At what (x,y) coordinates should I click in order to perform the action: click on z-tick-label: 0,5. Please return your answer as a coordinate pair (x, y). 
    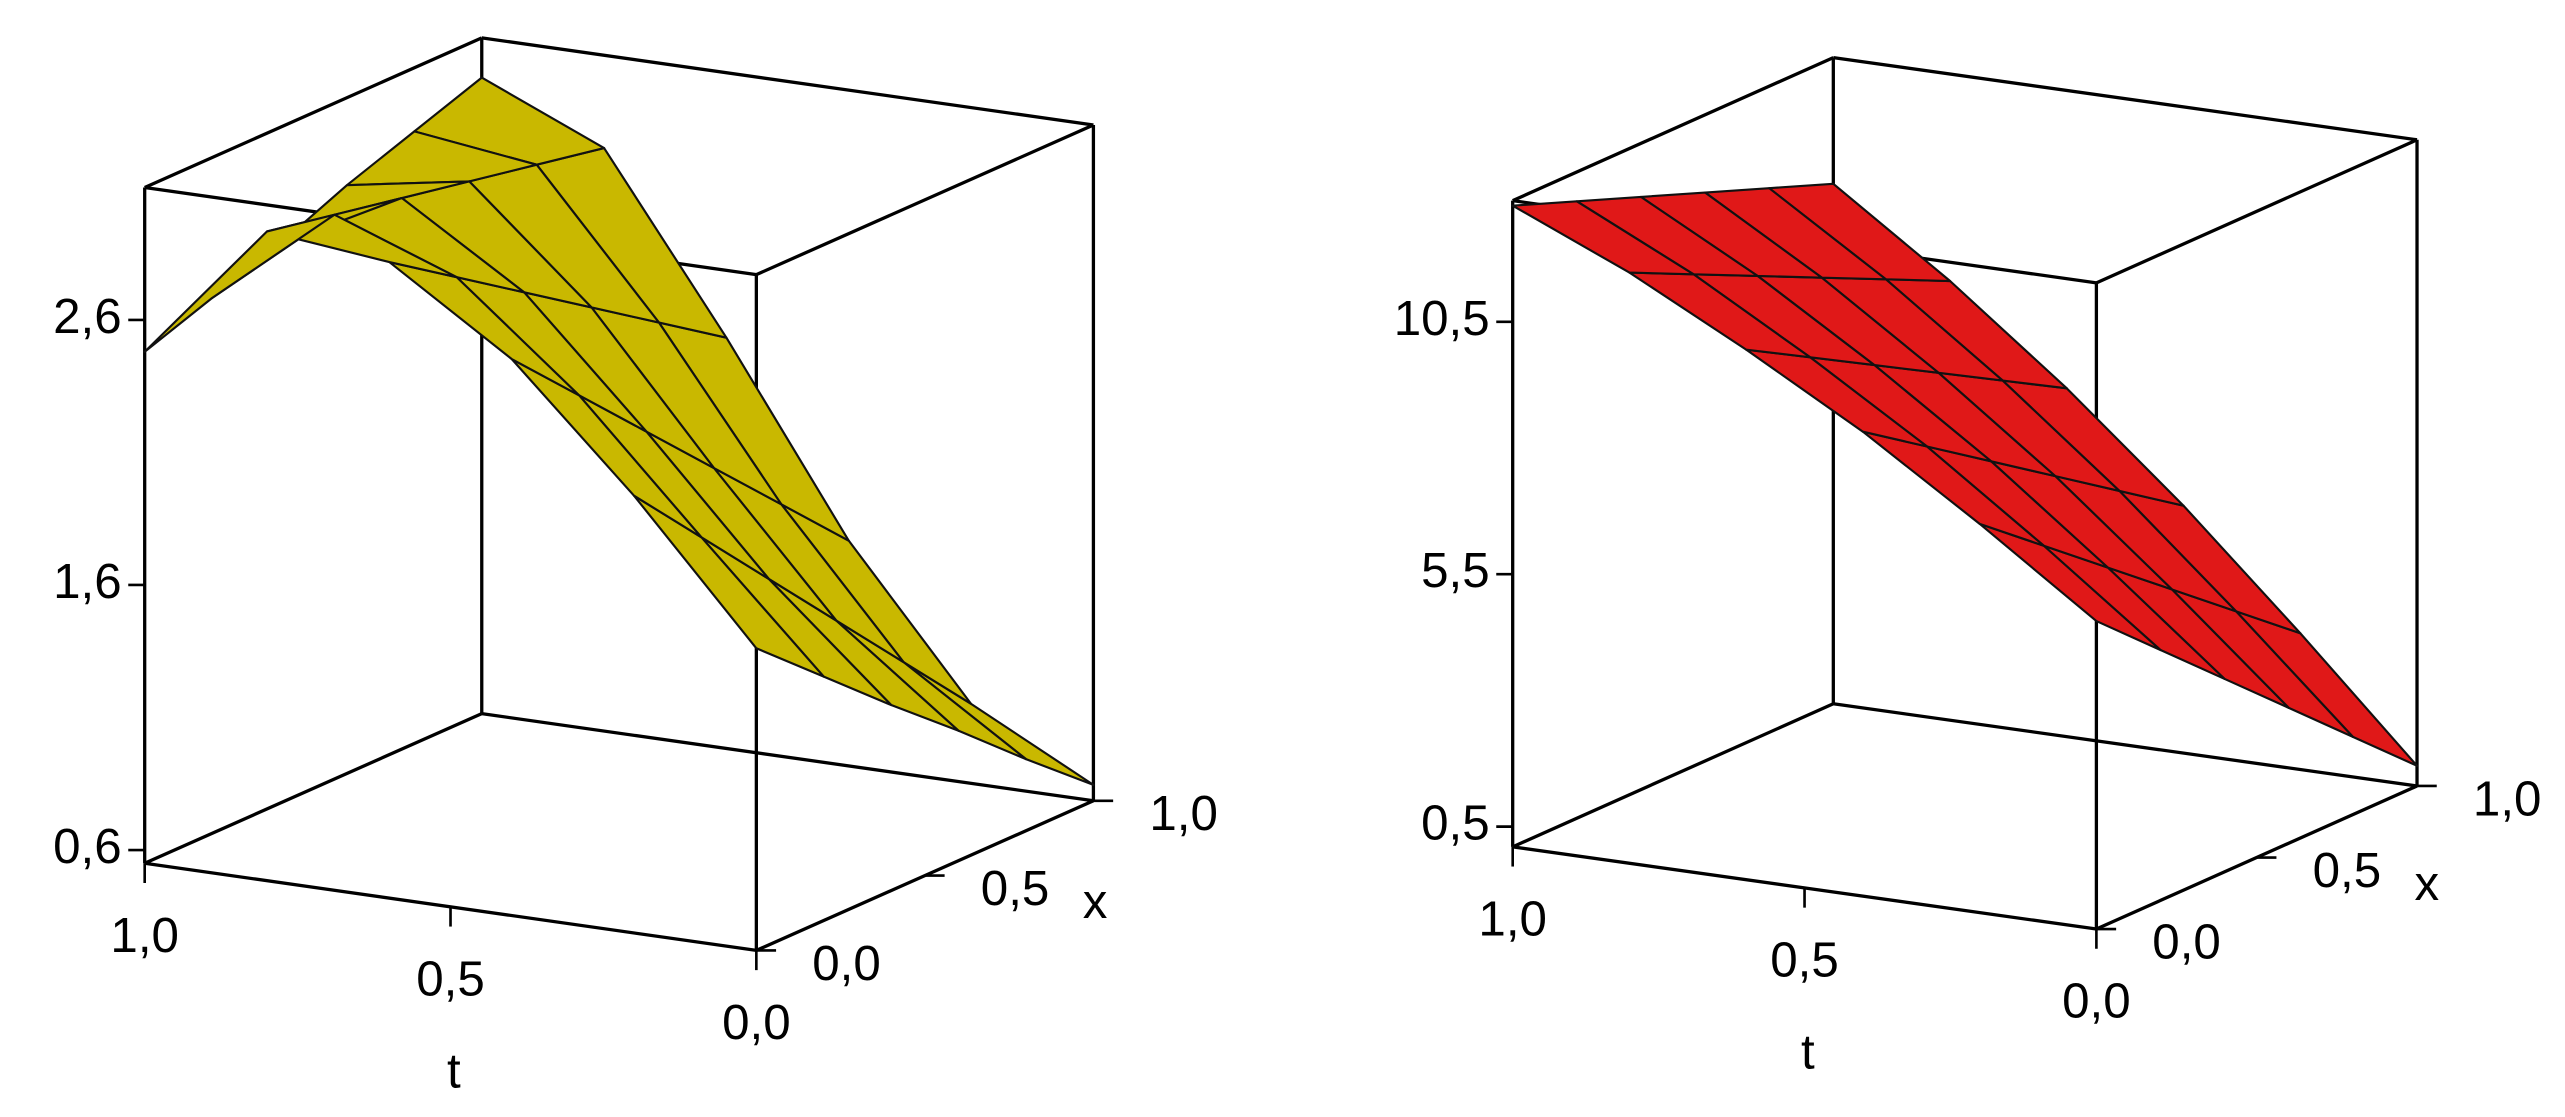
    Looking at the image, I should click on (1455, 823).